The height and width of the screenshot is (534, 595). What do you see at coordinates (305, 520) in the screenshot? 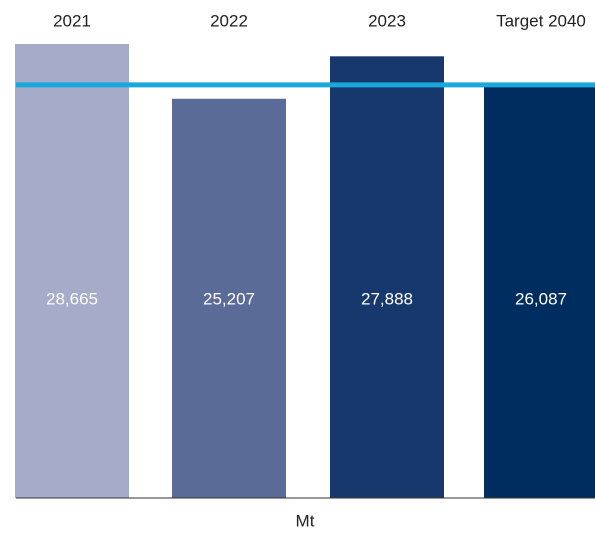
I see `unit-label: Mt` at bounding box center [305, 520].